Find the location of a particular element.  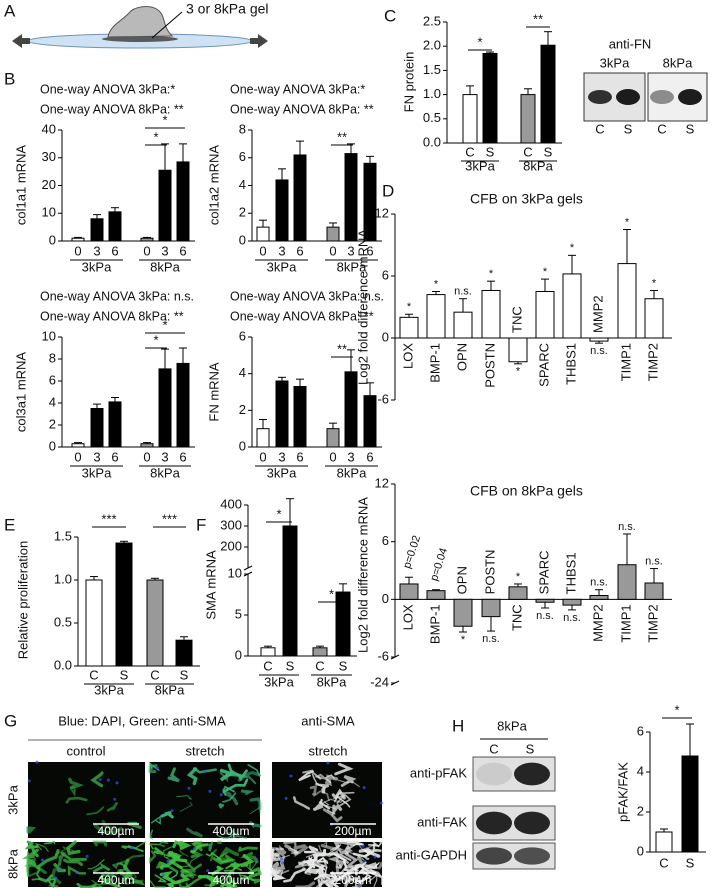

row-label: 8kPa is located at coordinates (12, 863).